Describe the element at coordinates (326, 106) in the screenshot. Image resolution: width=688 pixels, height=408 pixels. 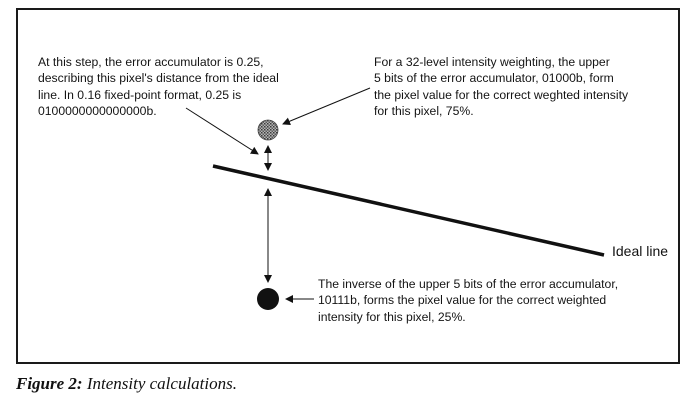
I see `upper-pixel-leader-arrow` at that location.